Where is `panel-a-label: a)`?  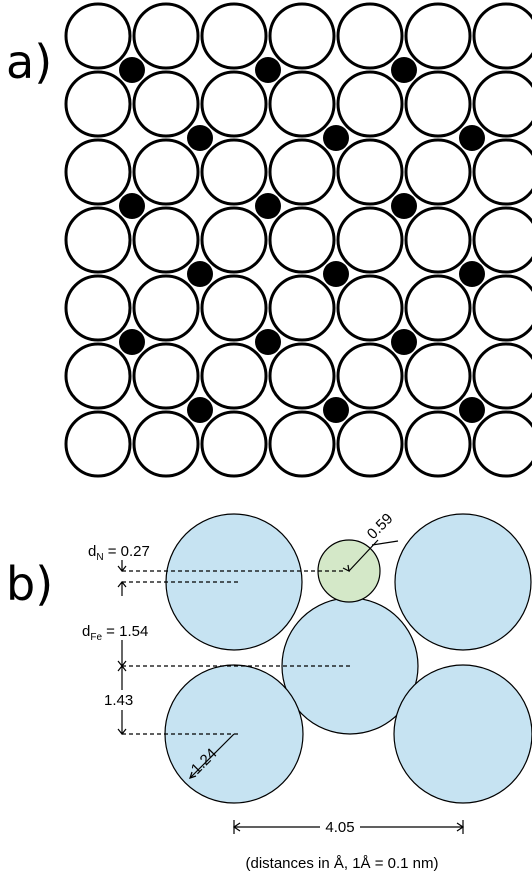 panel-a-label: a) is located at coordinates (29, 62).